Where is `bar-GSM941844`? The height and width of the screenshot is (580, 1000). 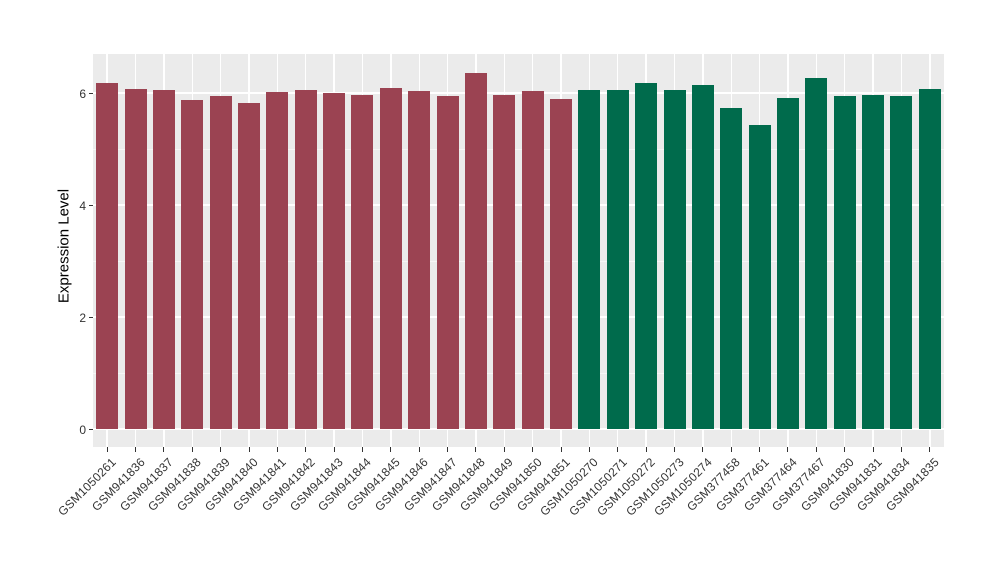
bar-GSM941844 is located at coordinates (362, 262).